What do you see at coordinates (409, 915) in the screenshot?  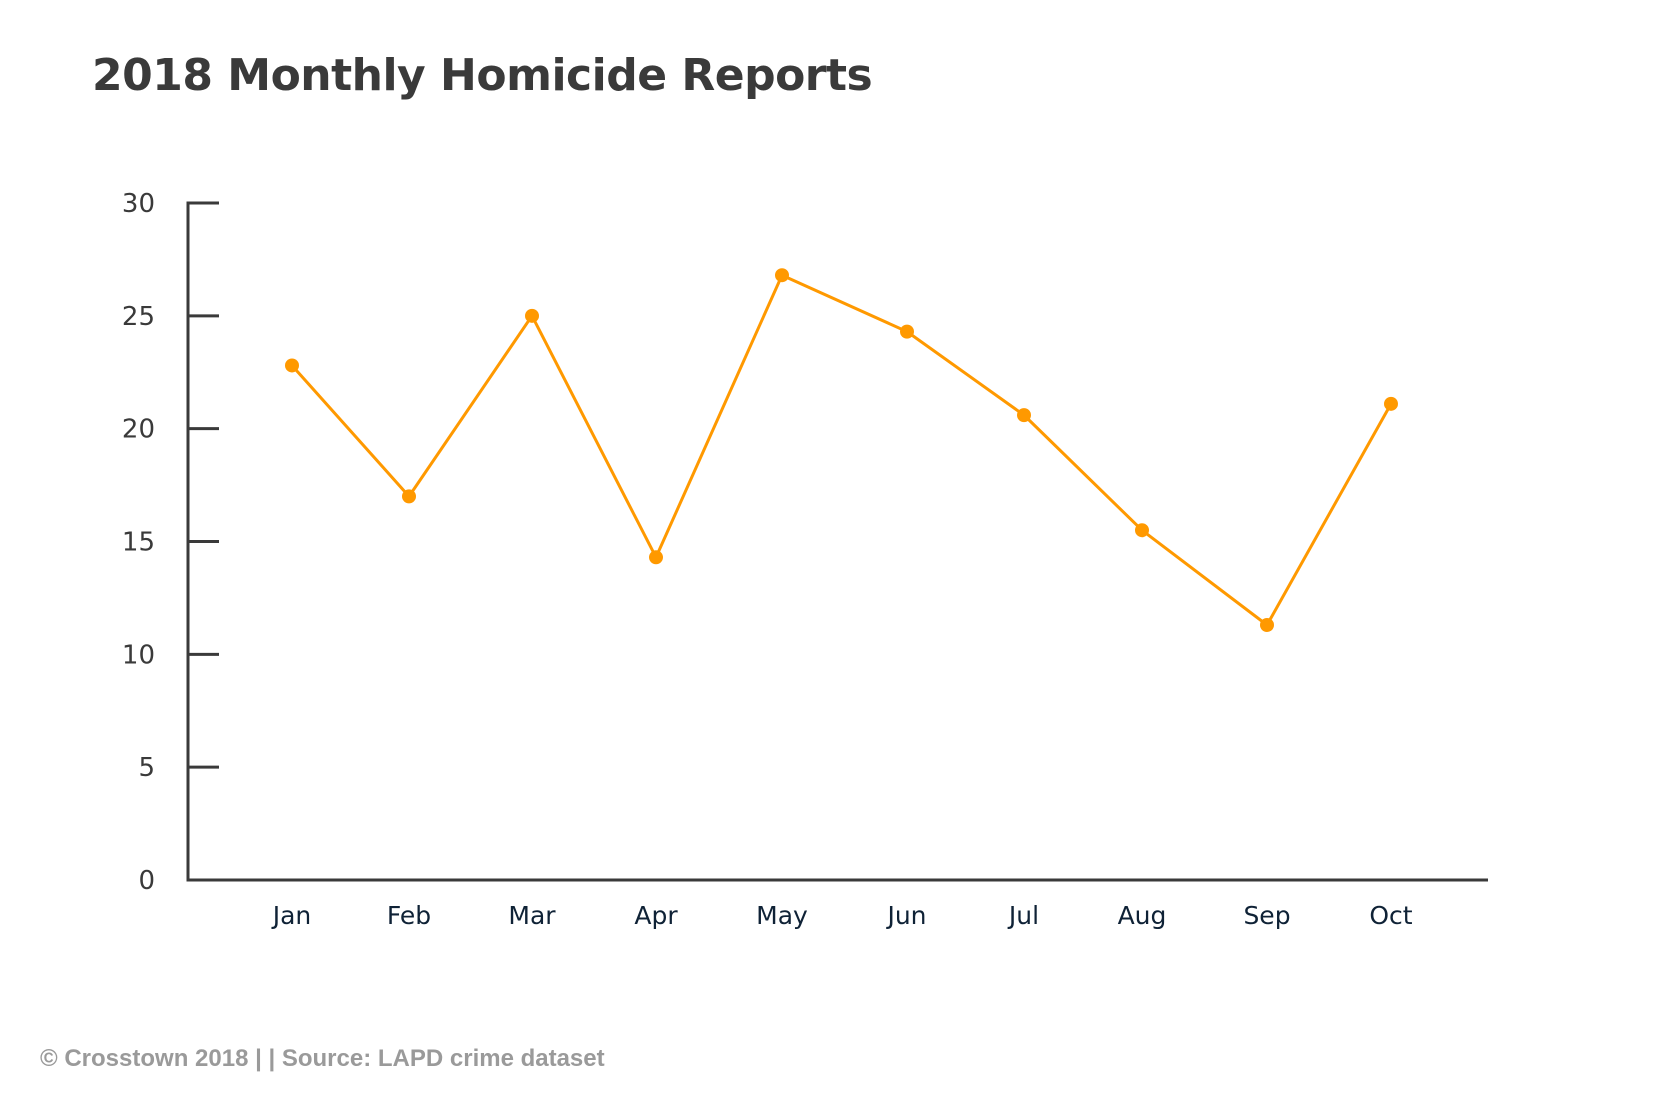 I see `x-tick-label: Feb` at bounding box center [409, 915].